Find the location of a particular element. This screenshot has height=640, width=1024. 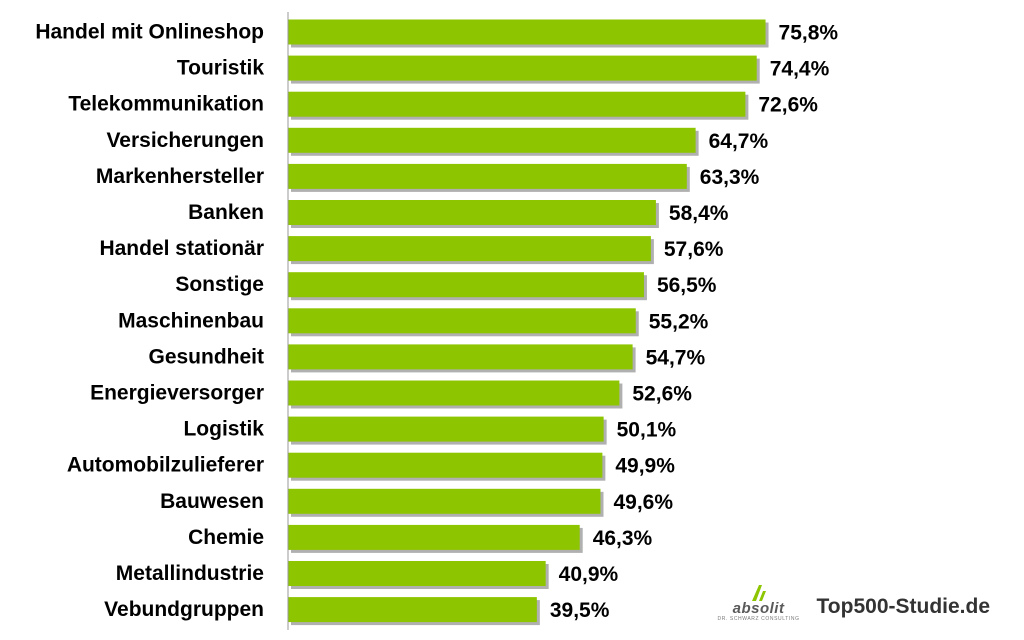

value-label: 72,6% is located at coordinates (788, 105).